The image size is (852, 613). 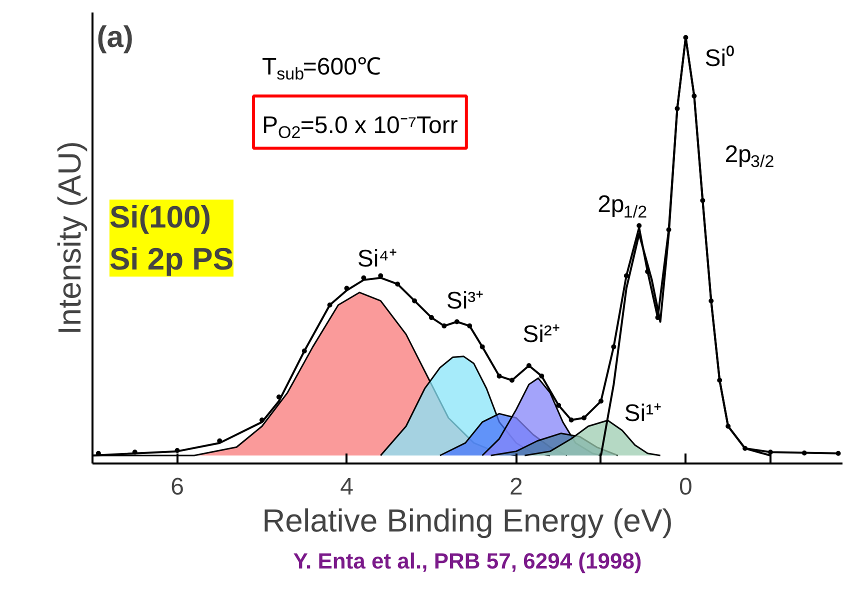 What do you see at coordinates (465, 300) in the screenshot?
I see `annotation: Si³⁺` at bounding box center [465, 300].